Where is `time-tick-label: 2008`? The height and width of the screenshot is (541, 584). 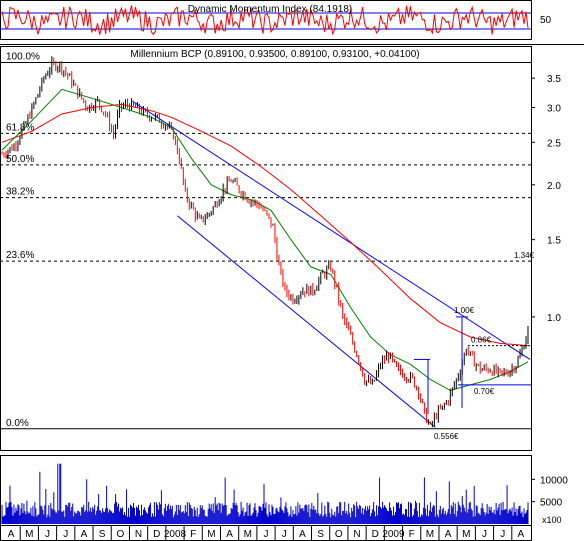
time-tick-label: 2008 is located at coordinates (175, 534).